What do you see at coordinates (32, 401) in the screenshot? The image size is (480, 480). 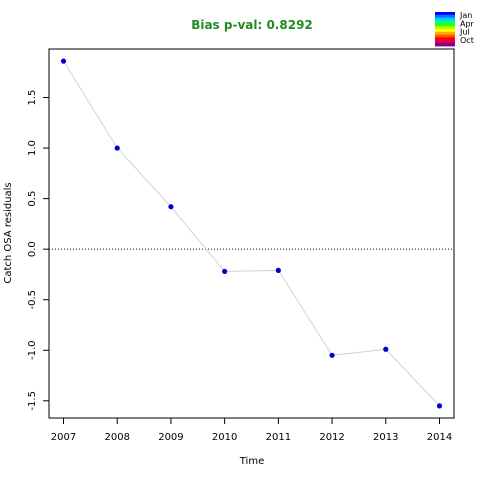 I see `y-tick-label: -1.5` at bounding box center [32, 401].